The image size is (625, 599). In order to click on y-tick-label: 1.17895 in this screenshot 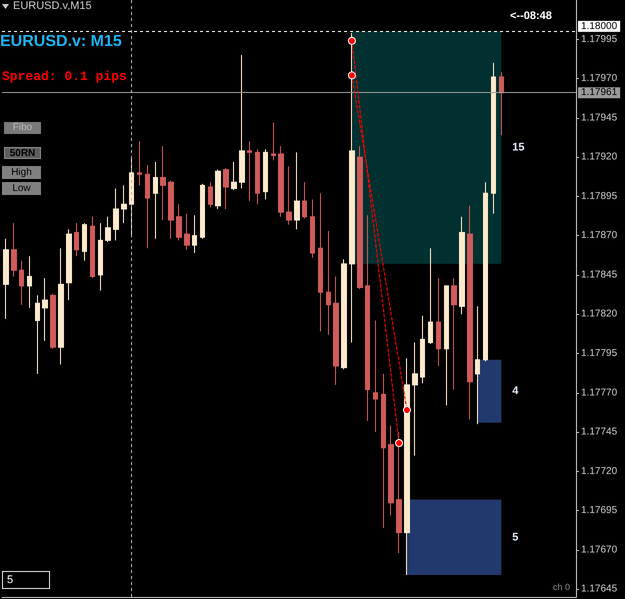, I will do `click(599, 196)`.